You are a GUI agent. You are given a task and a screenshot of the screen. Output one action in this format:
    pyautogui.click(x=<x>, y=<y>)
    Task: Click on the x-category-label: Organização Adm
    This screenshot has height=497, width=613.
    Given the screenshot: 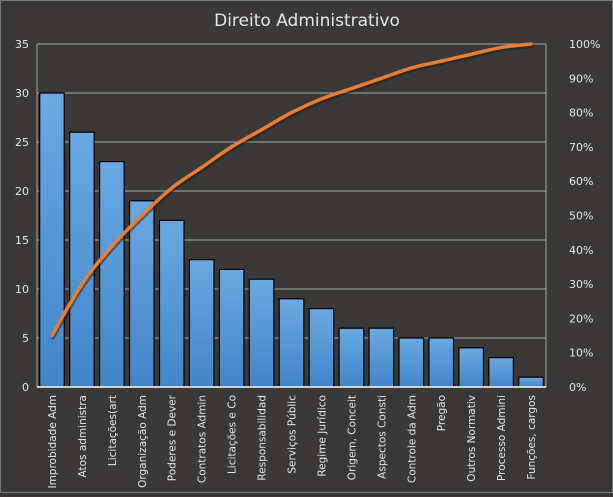 What is the action you would take?
    pyautogui.click(x=143, y=441)
    